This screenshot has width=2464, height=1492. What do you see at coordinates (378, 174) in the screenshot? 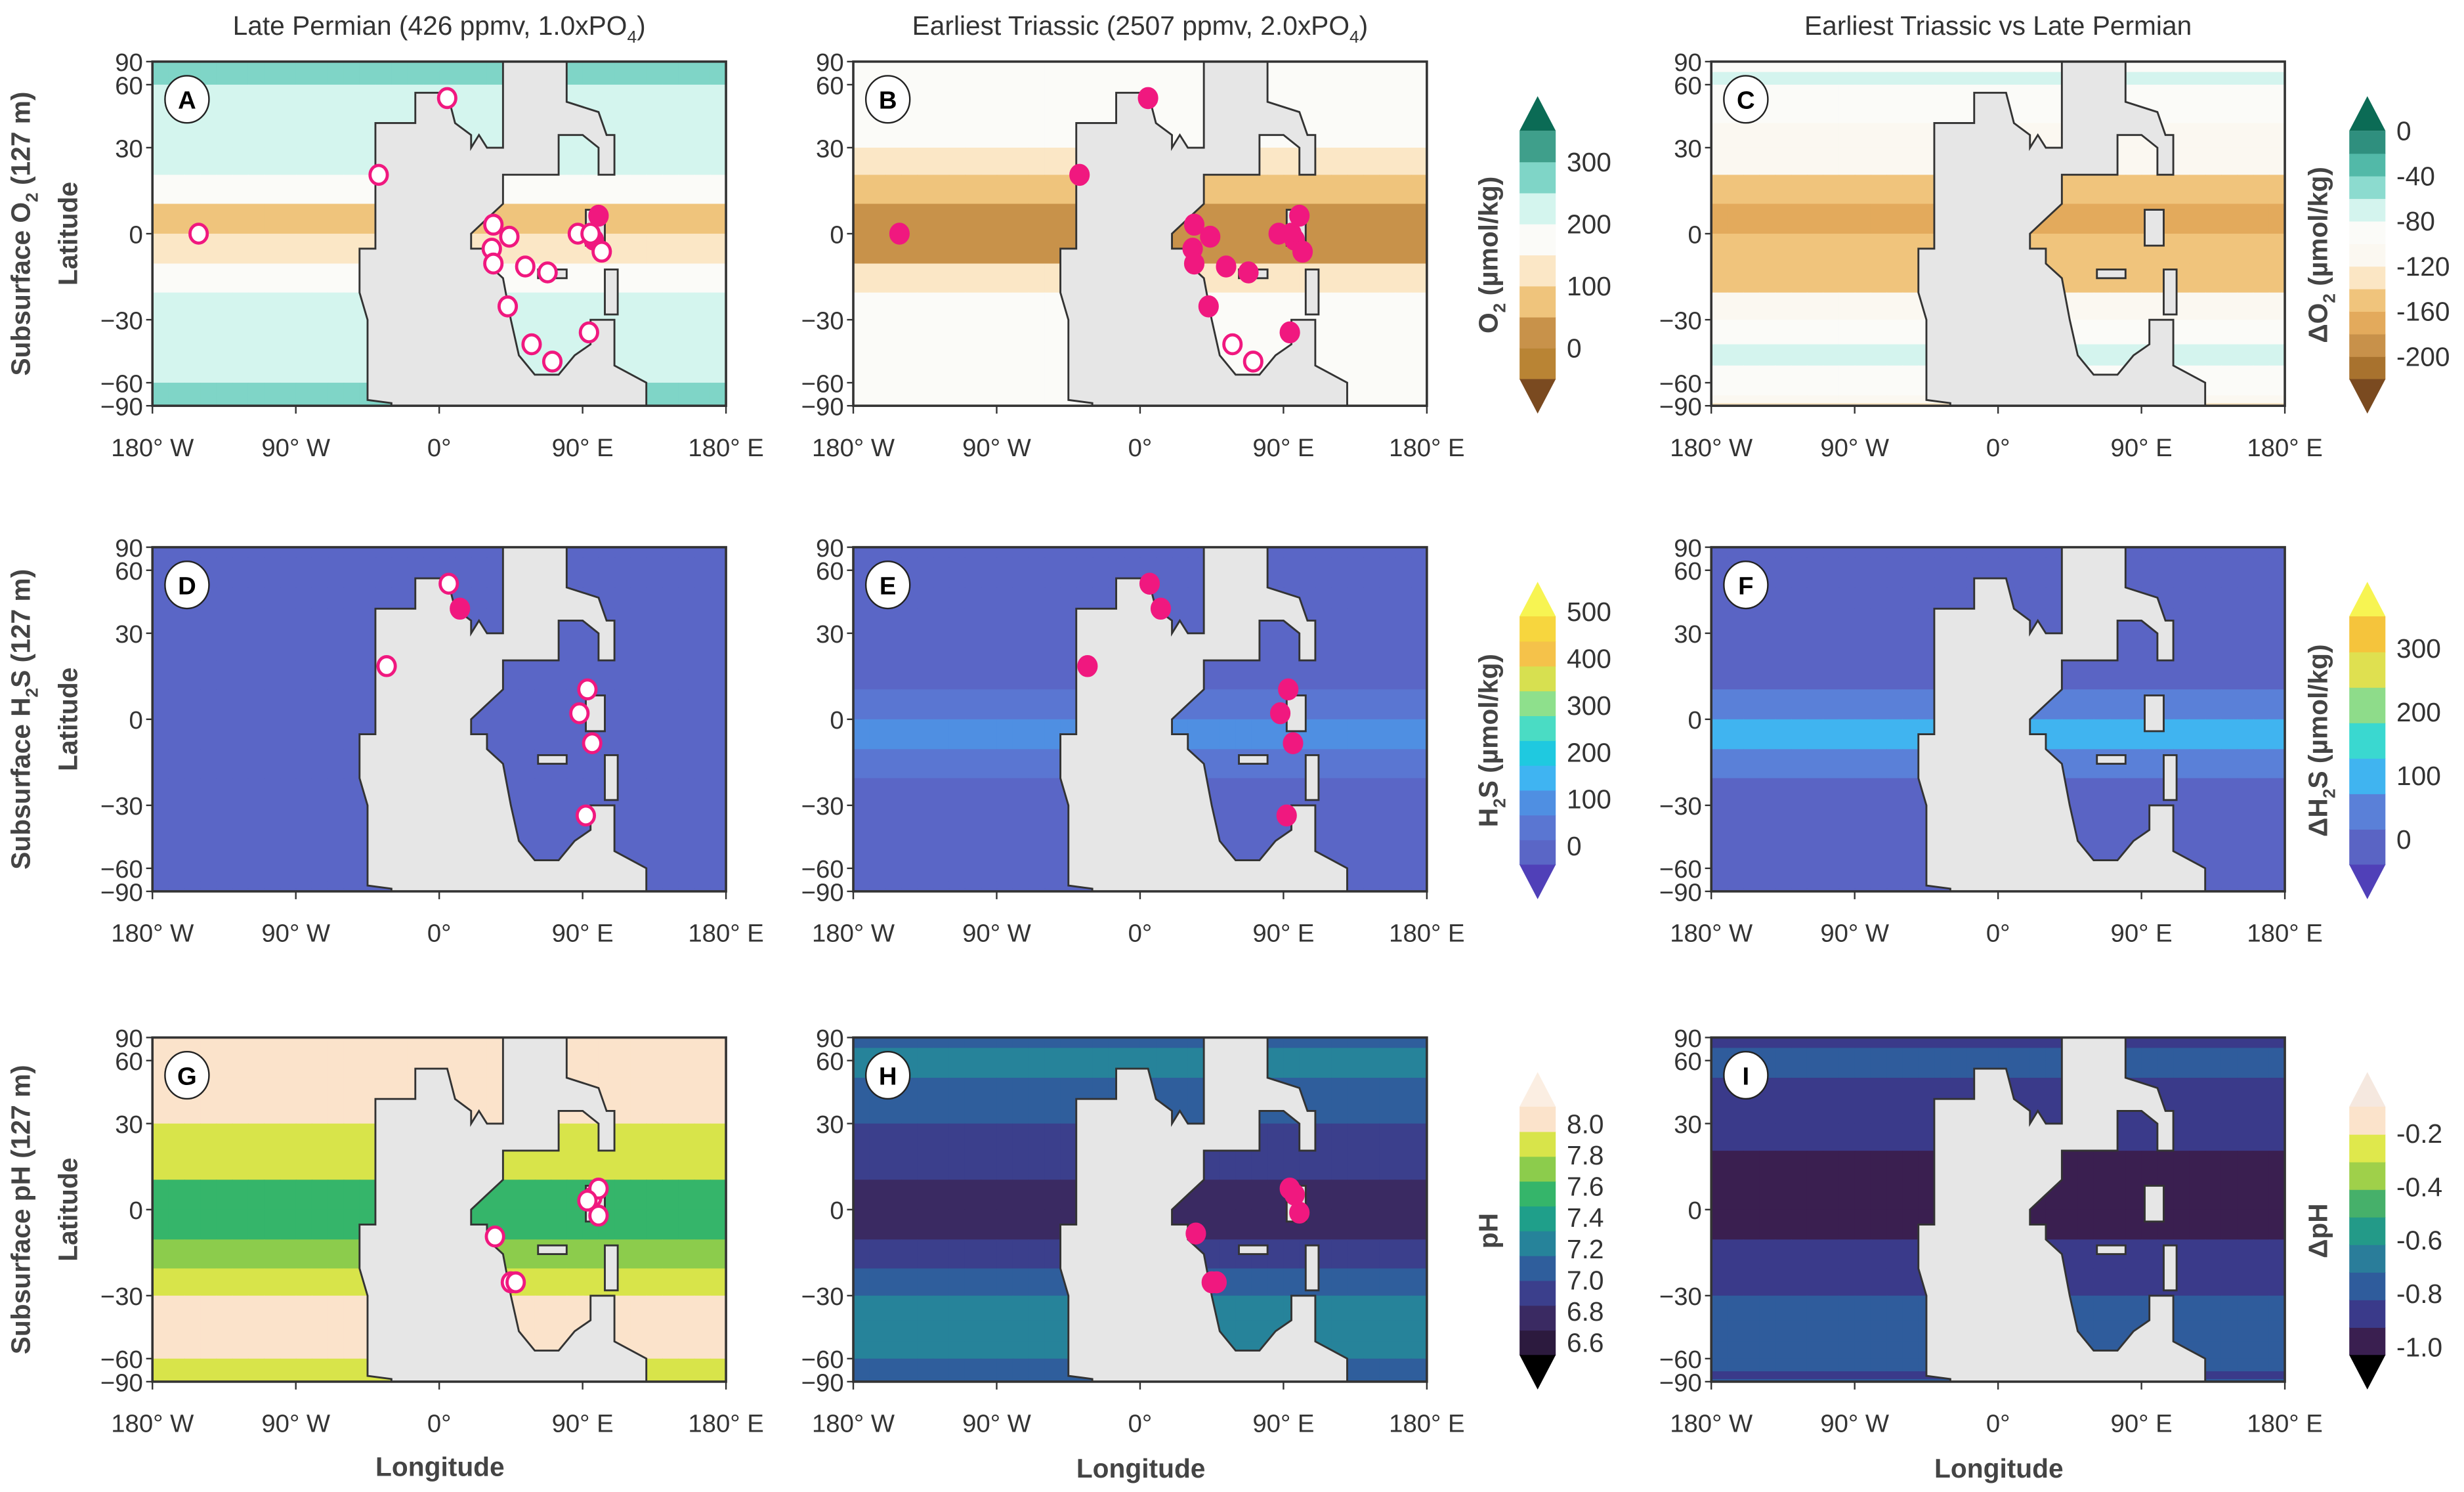
I see `fossil-site-marker` at bounding box center [378, 174].